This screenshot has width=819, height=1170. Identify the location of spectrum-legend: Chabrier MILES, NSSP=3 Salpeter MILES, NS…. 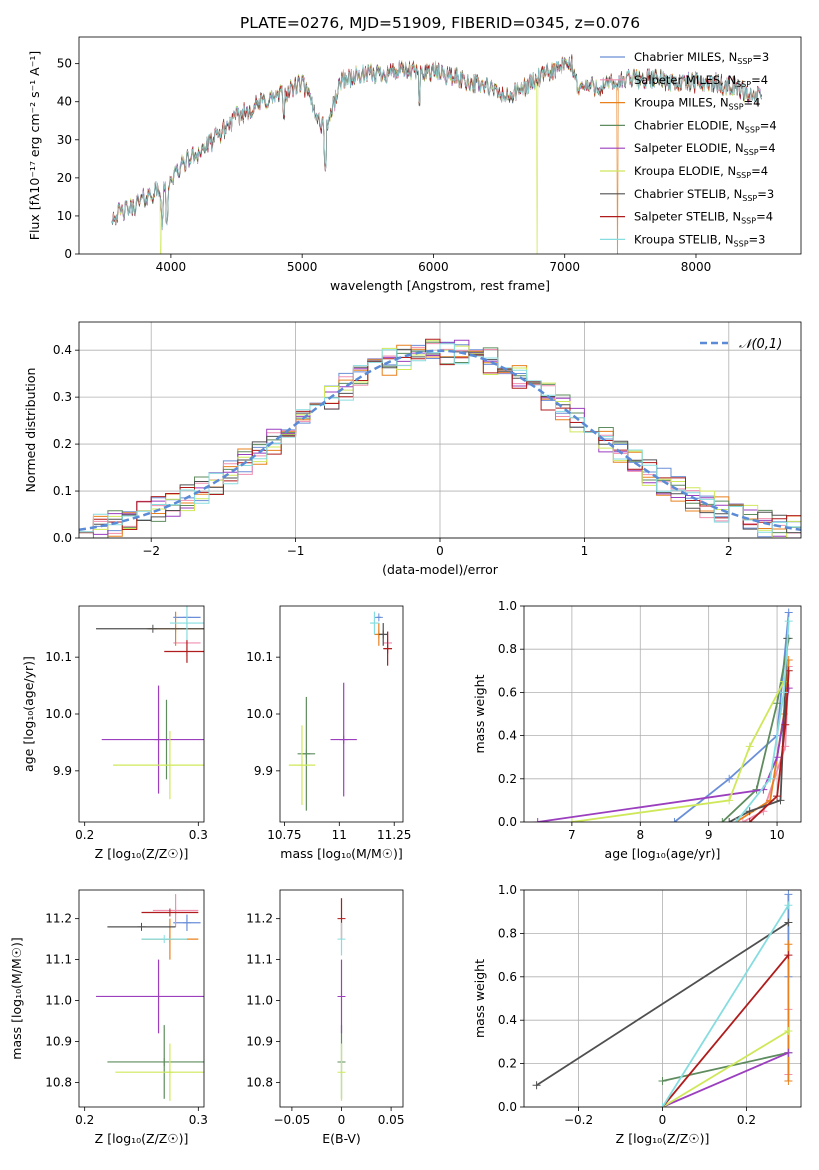
(688, 149).